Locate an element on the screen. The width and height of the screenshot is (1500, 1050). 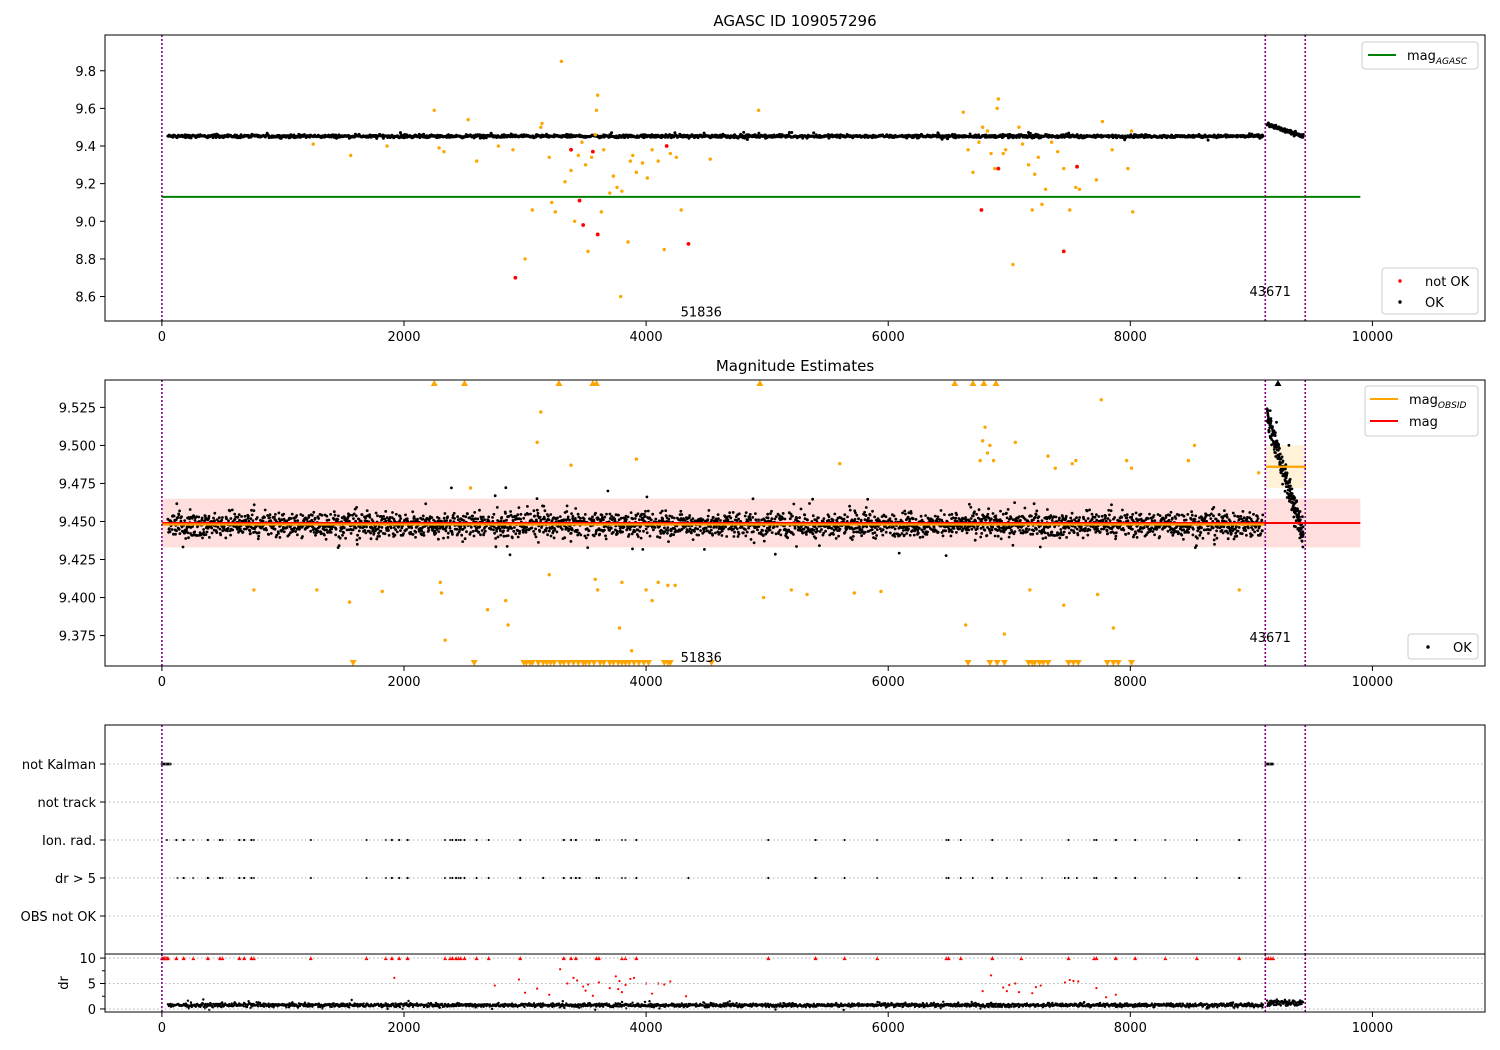
y-tick-label: 9.4 is located at coordinates (85, 147).